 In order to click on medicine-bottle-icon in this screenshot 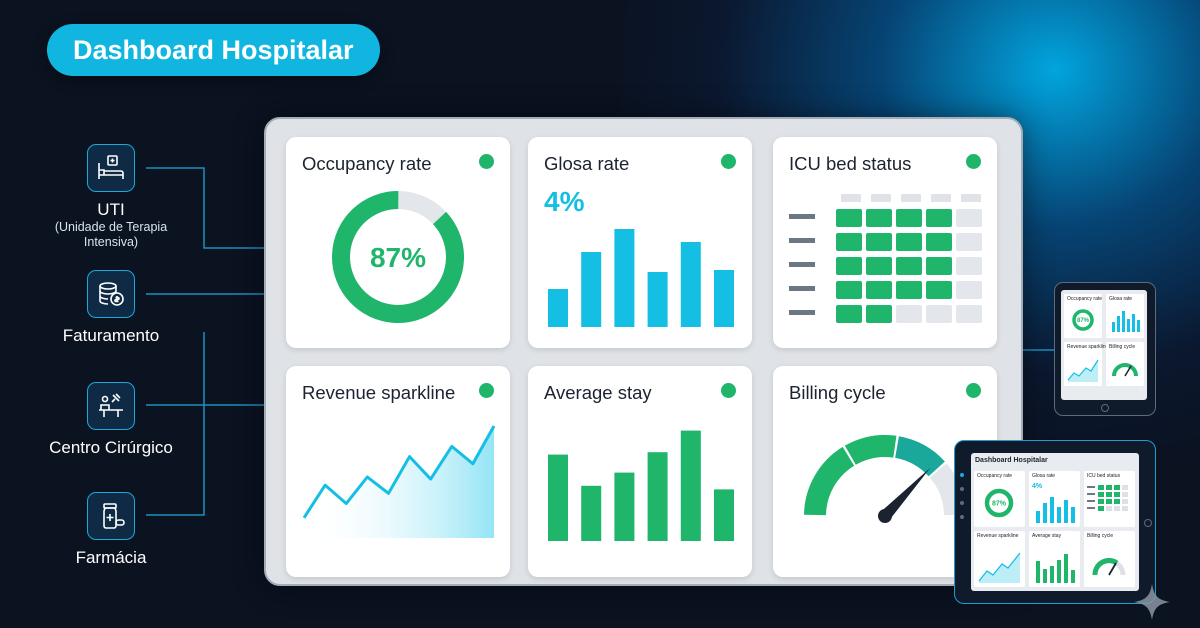, I will do `click(111, 516)`.